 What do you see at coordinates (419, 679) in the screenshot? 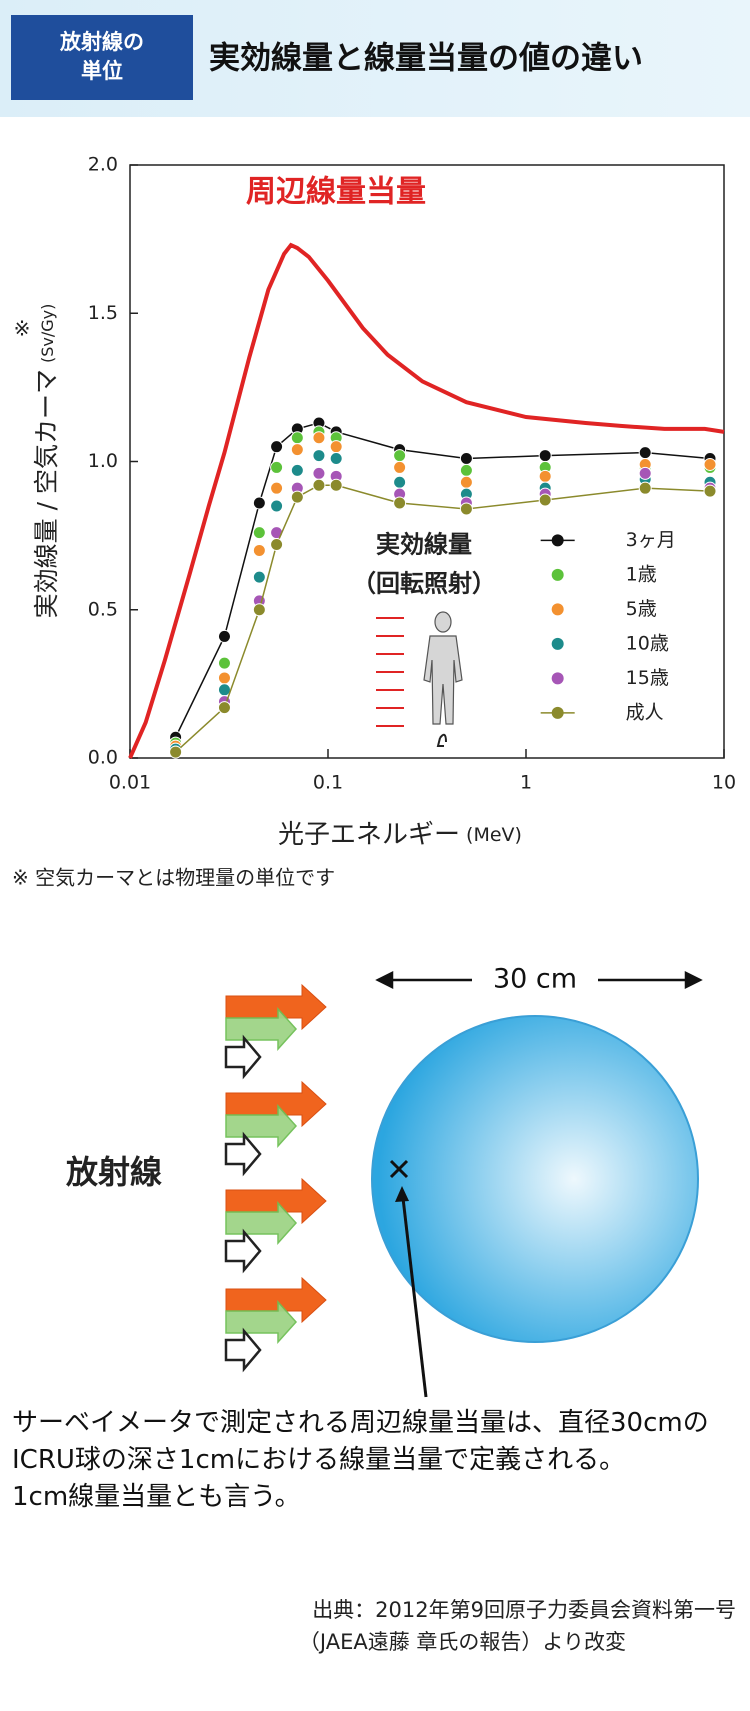
I see `irradiation-icon` at bounding box center [419, 679].